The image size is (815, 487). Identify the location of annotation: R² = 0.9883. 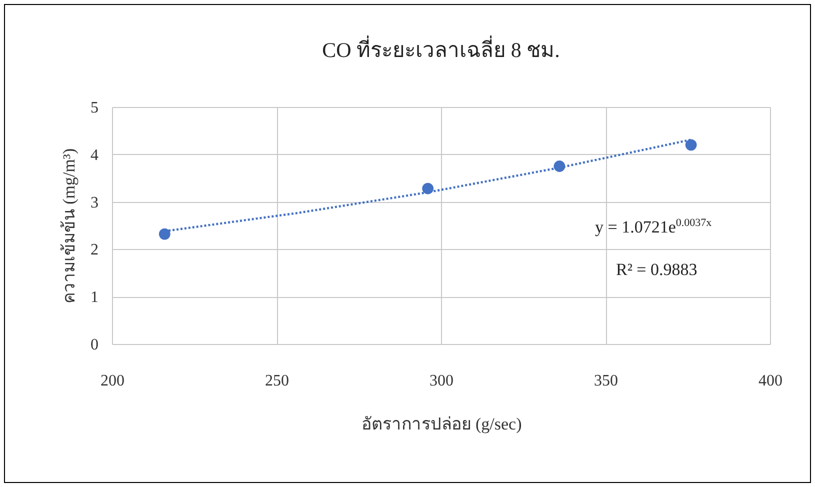
(657, 270).